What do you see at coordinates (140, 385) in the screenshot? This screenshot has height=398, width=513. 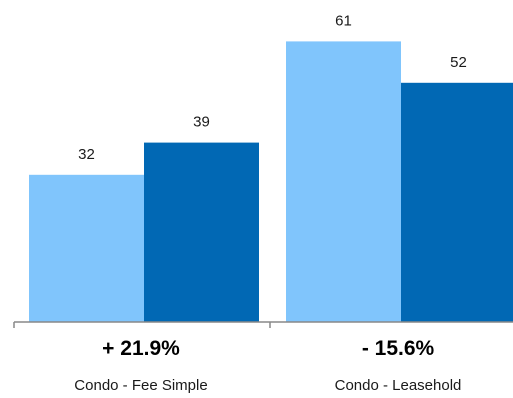 I see `category-label-fee-simple: Condo - Fee Simple` at bounding box center [140, 385].